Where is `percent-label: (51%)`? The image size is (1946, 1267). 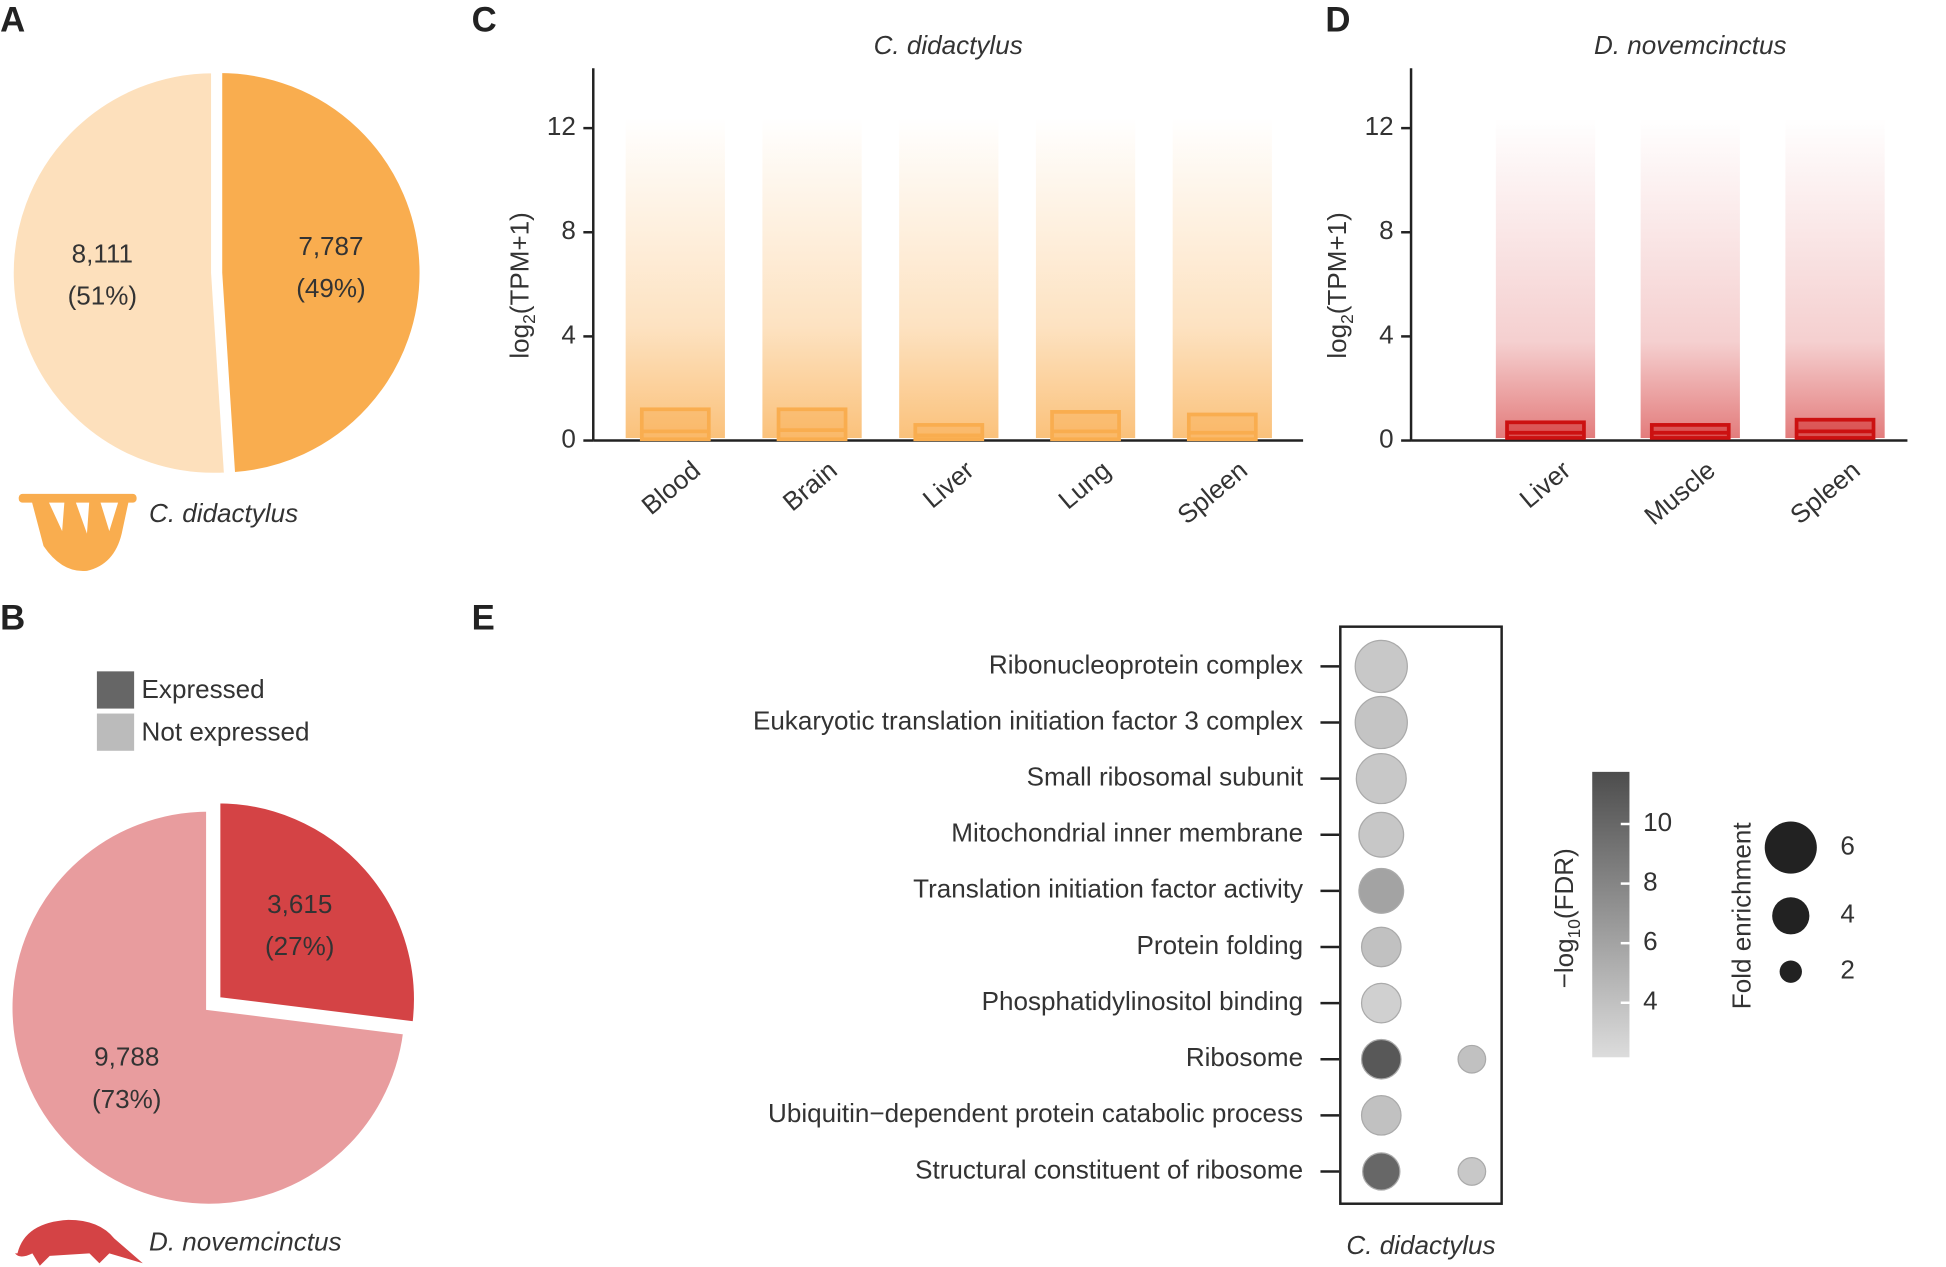 percent-label: (51%) is located at coordinates (102, 296).